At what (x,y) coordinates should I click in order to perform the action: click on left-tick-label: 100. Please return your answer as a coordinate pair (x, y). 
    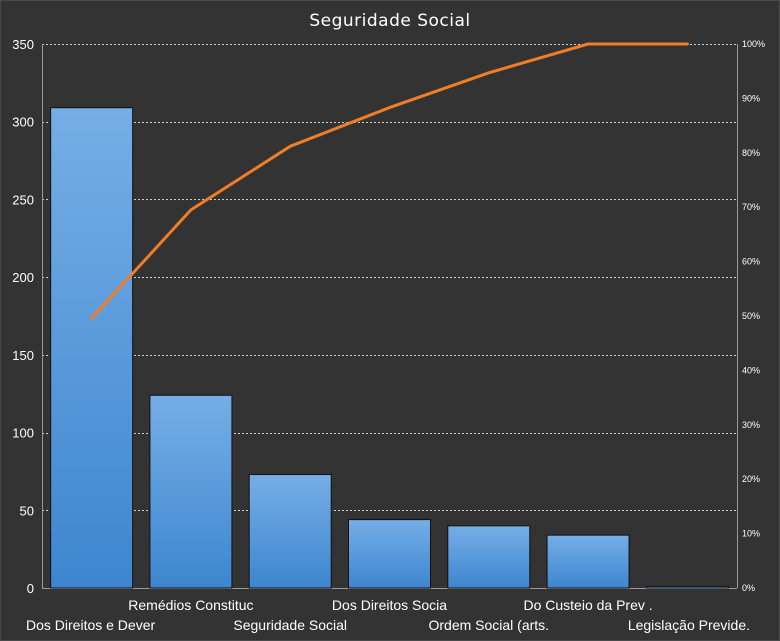
    Looking at the image, I should click on (23, 433).